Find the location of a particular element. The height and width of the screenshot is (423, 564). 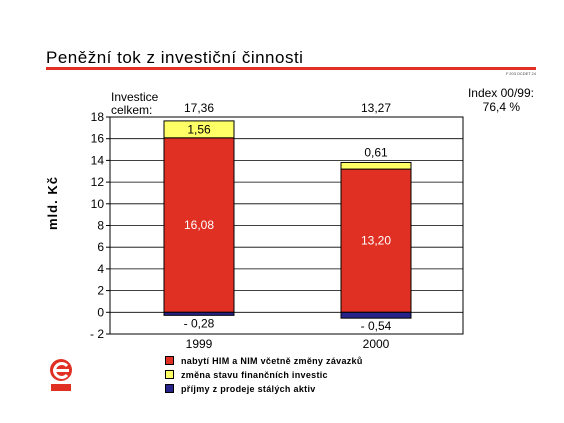

legend-swatch-blue is located at coordinates (169, 388).